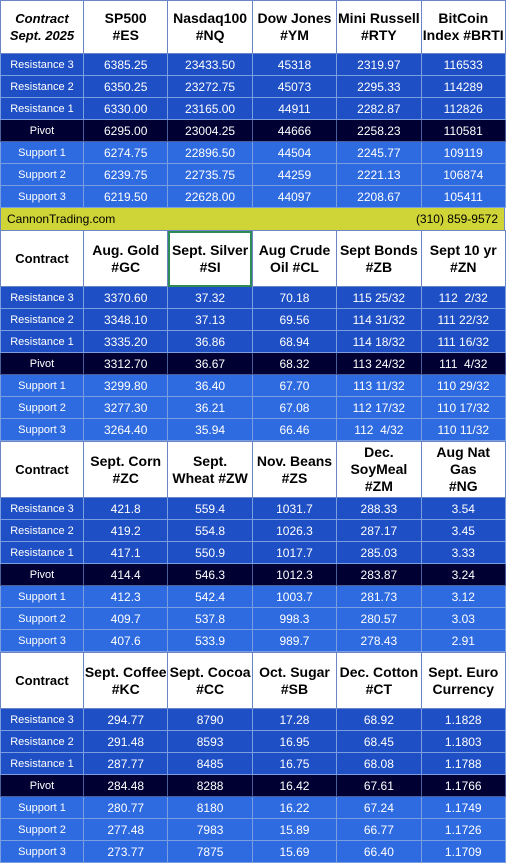 The image size is (507, 863). What do you see at coordinates (379, 785) in the screenshot?
I see `level-value: 67.61` at bounding box center [379, 785].